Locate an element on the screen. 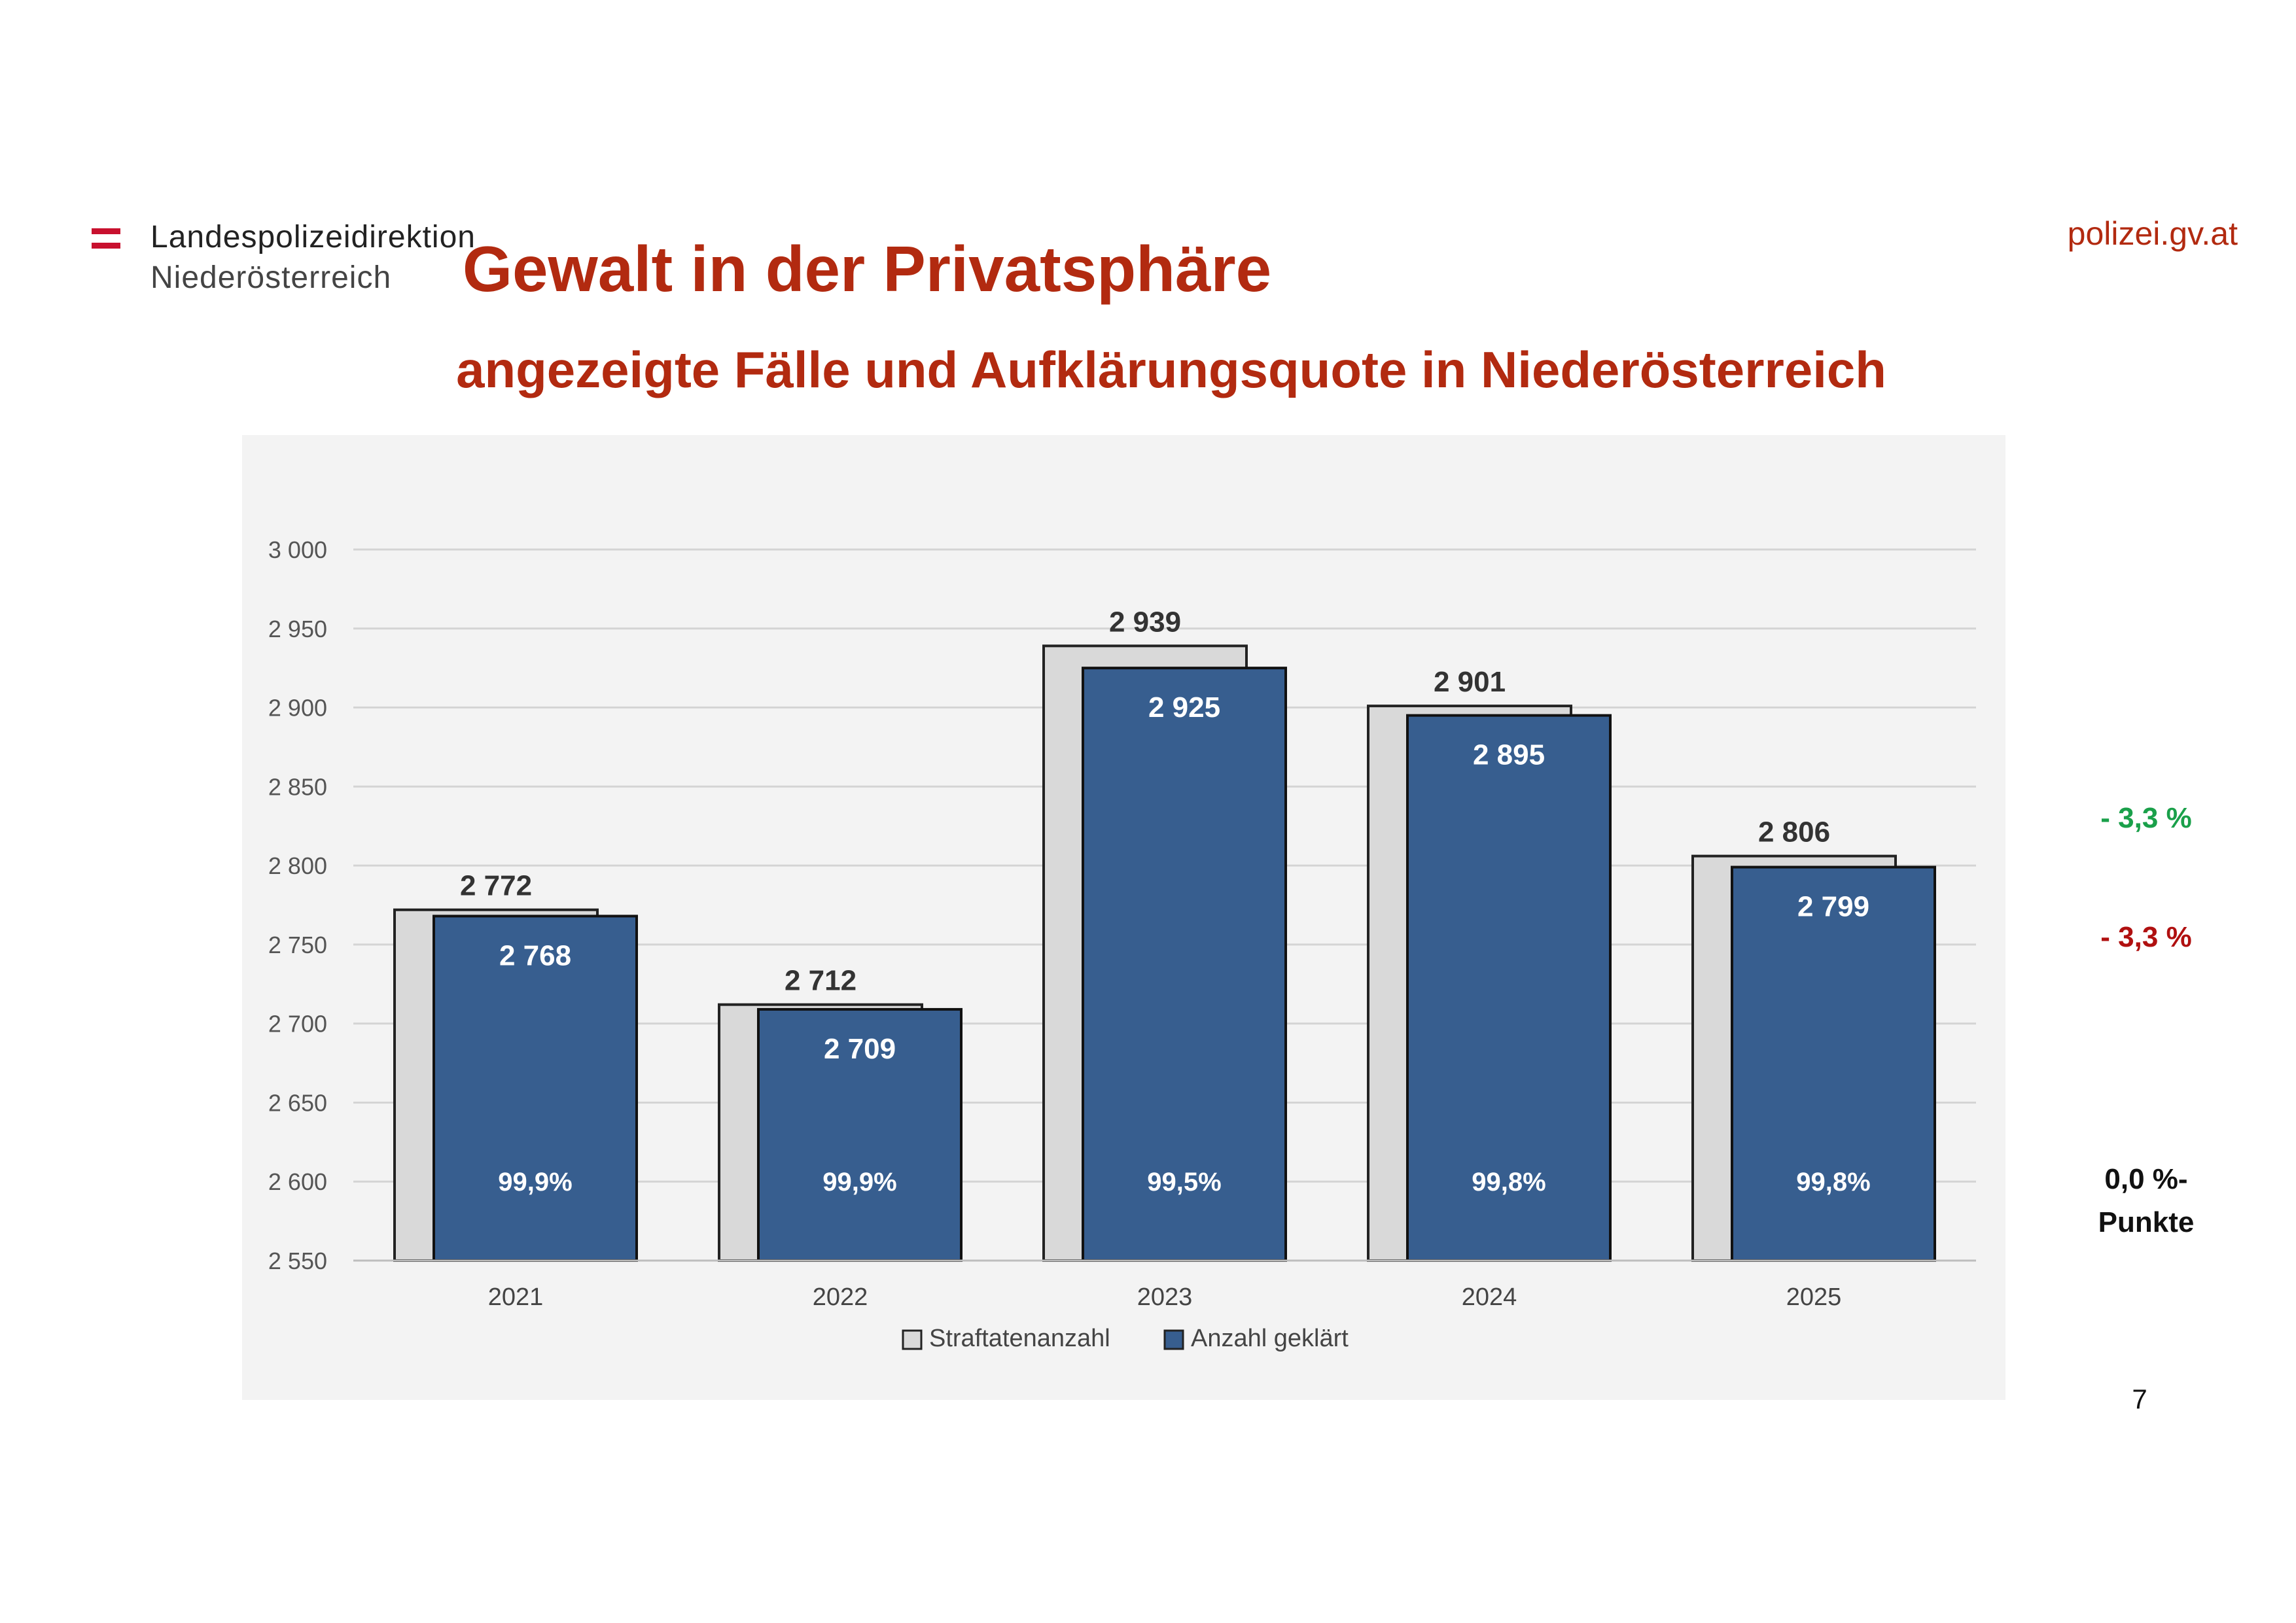  site-url: polizei.gv.at is located at coordinates (2152, 234).